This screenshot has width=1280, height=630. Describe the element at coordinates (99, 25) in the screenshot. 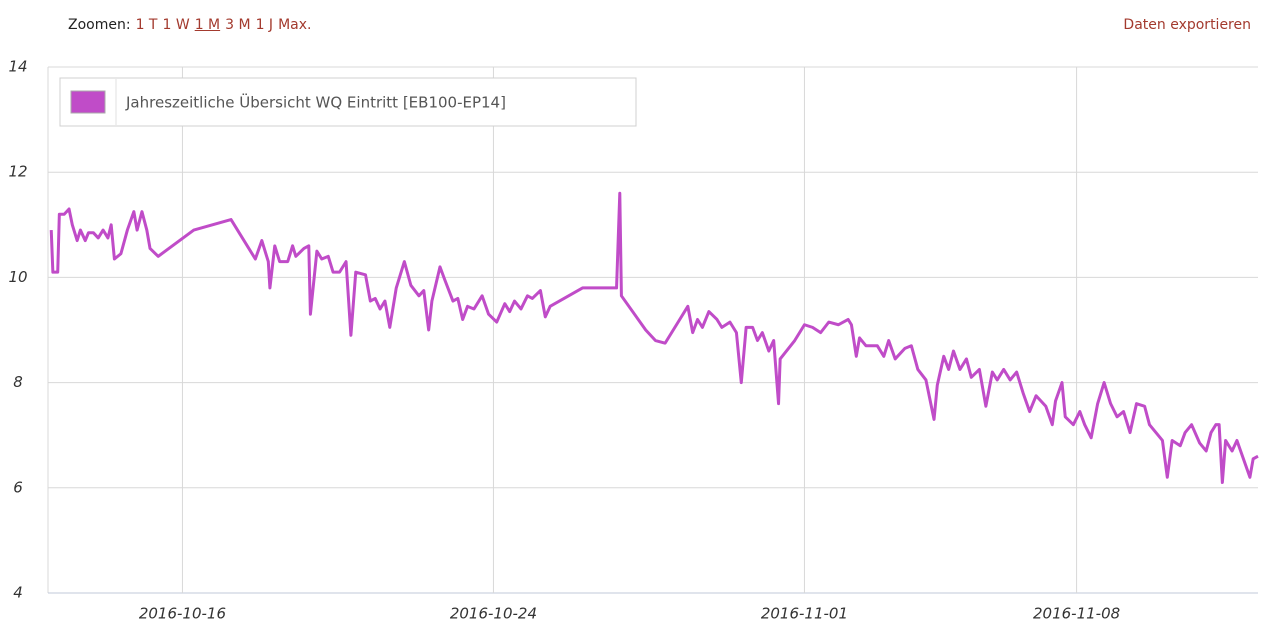

I see `zoom-label: Zoomen:` at that location.